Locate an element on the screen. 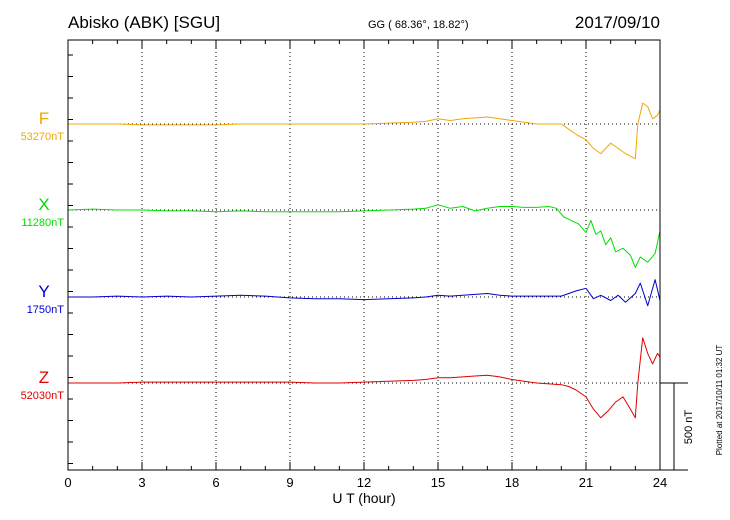 The height and width of the screenshot is (520, 730). series-line-y is located at coordinates (364, 293).